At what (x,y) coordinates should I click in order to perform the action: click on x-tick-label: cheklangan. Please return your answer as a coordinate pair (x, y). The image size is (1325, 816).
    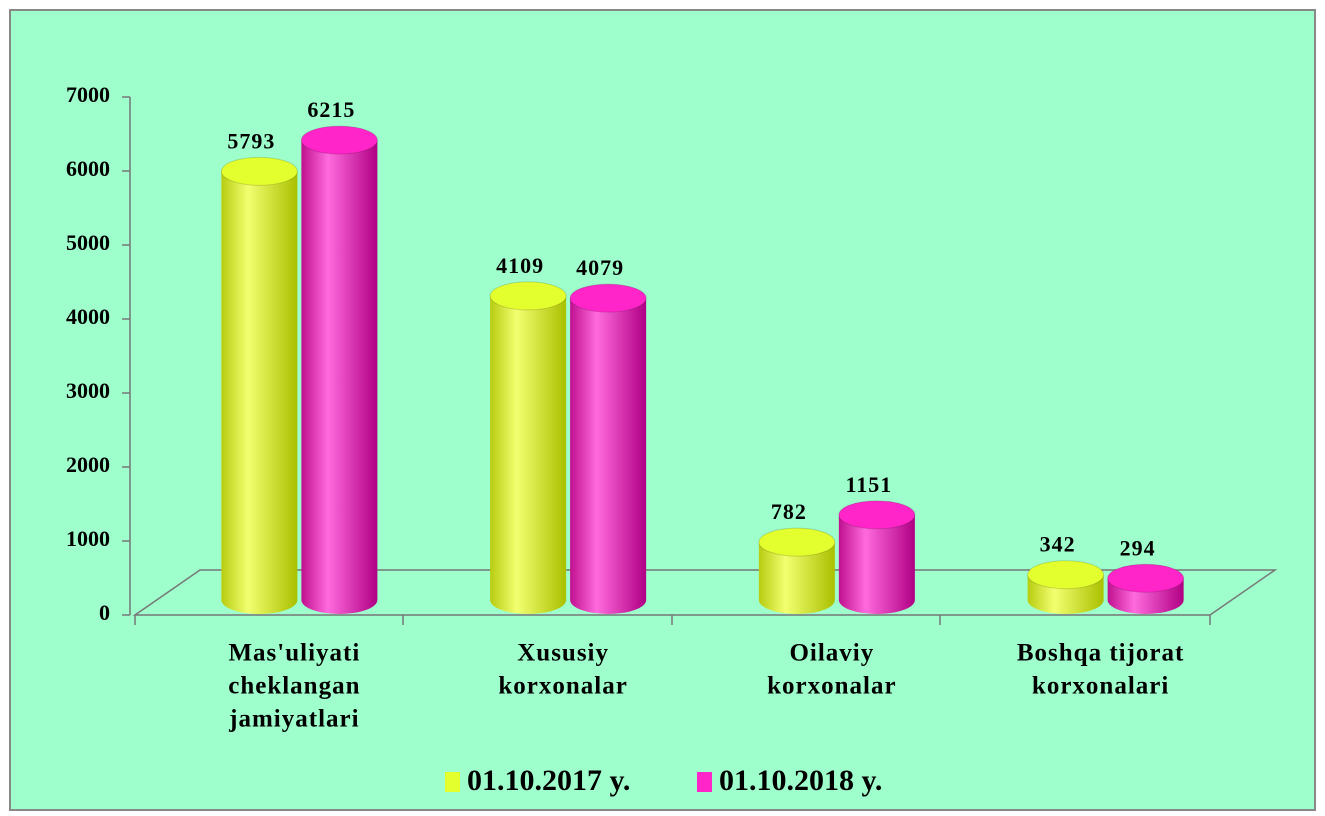
    Looking at the image, I should click on (294, 686).